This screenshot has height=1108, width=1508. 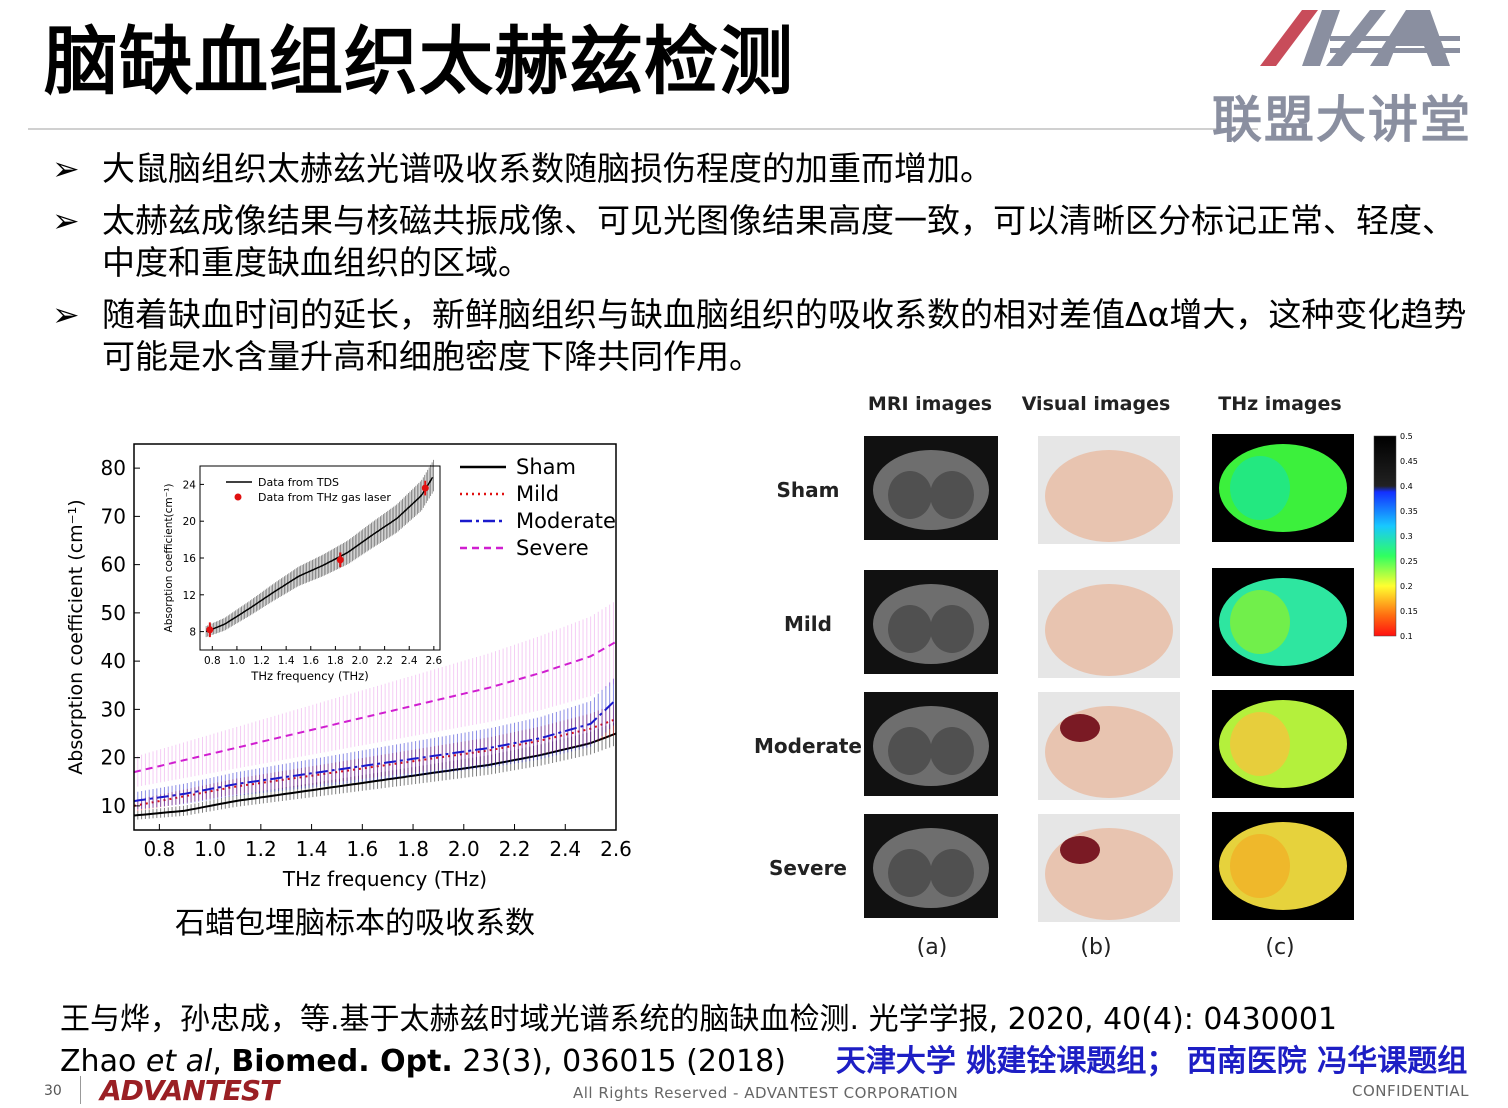 I want to click on inset-x-tick-label: 2.0, so click(x=360, y=661).